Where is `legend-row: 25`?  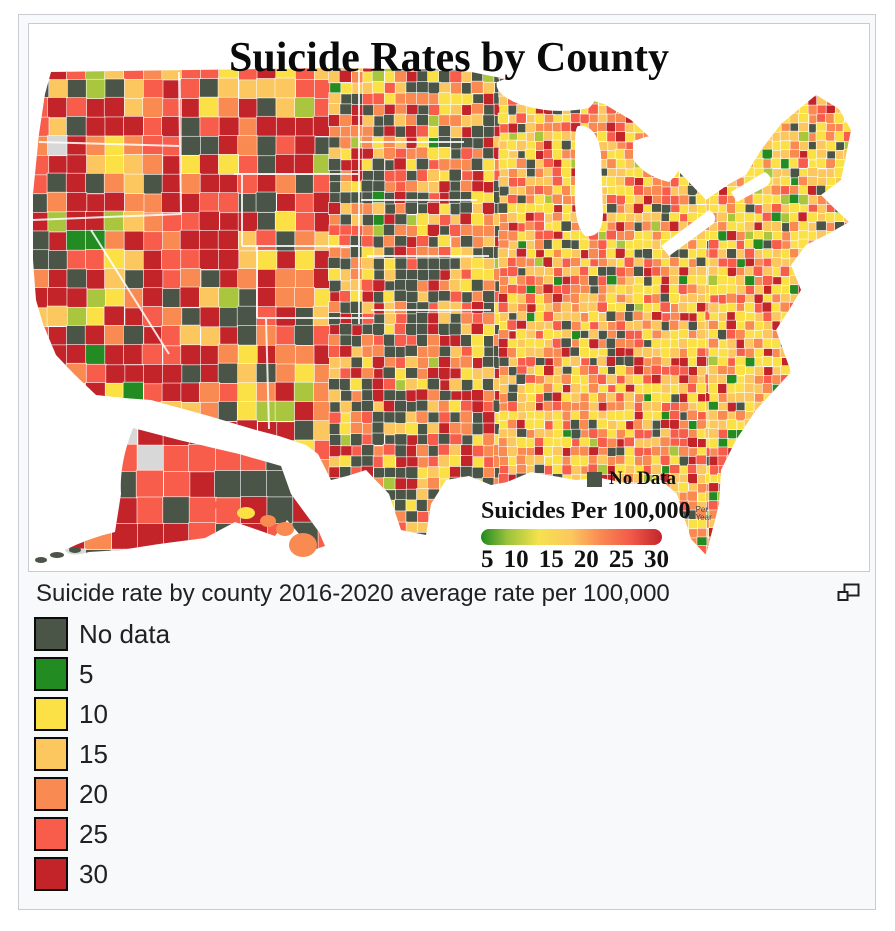
legend-row: 25 is located at coordinates (102, 834).